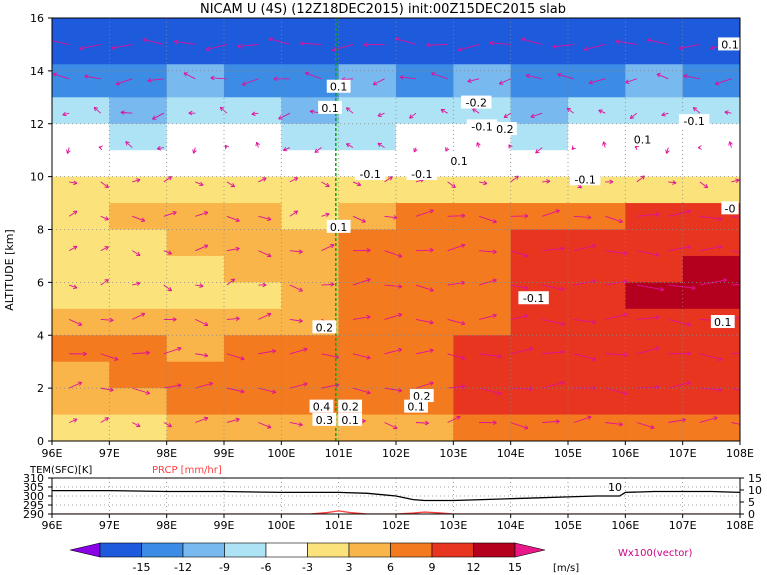 The image size is (767, 575). What do you see at coordinates (396, 495) in the screenshot?
I see `temperature-line` at bounding box center [396, 495].